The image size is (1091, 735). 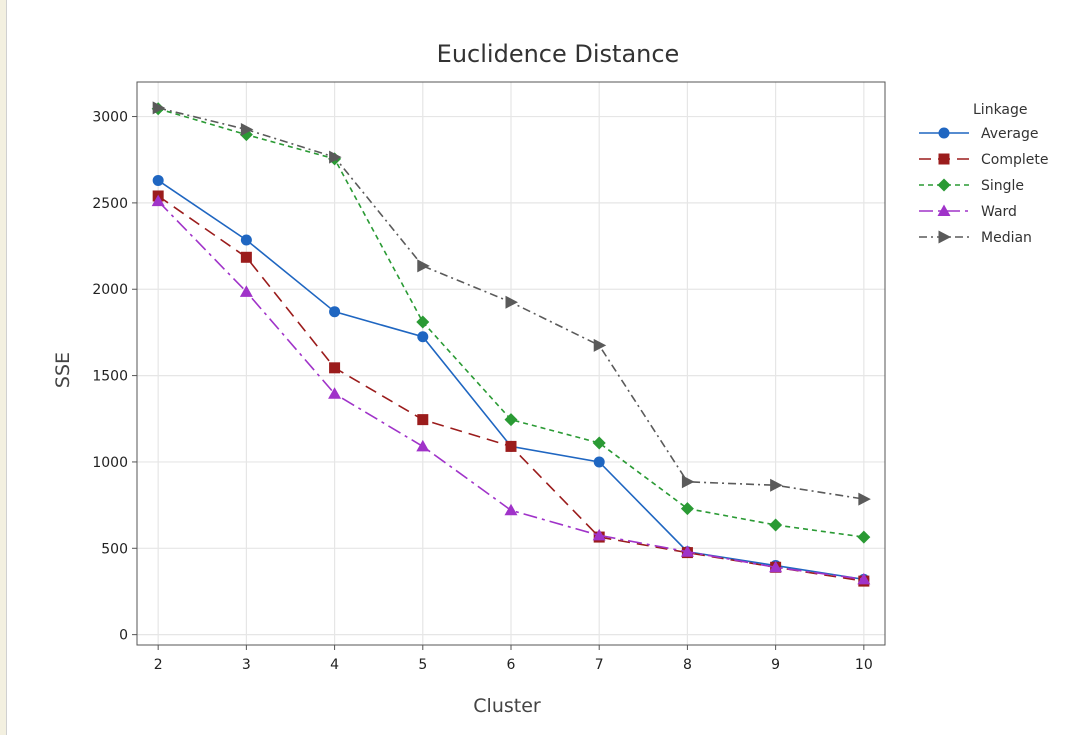 What do you see at coordinates (63, 370) in the screenshot?
I see `y-axis-label: SSE` at bounding box center [63, 370].